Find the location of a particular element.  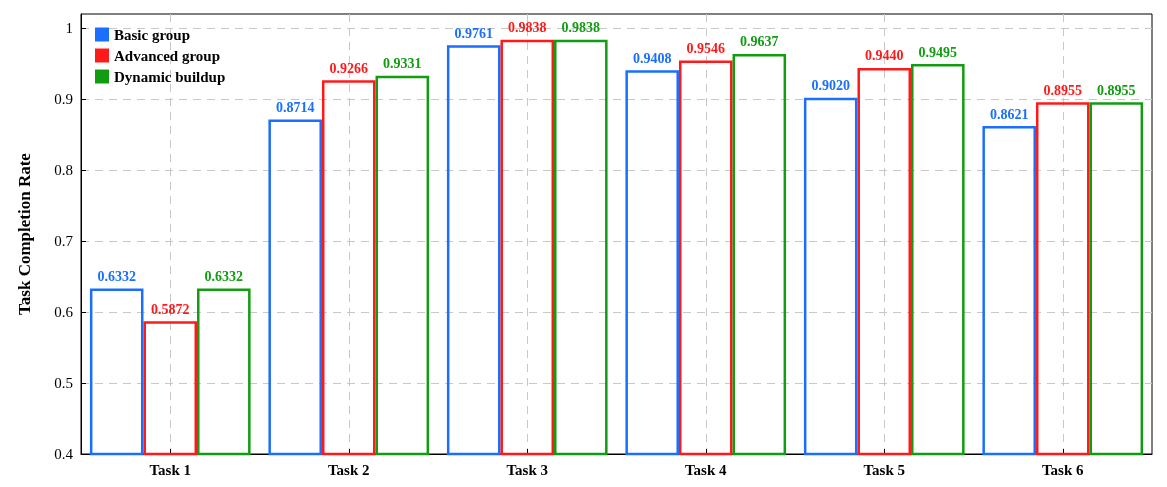

y-tick-label: 1 is located at coordinates (69, 28).